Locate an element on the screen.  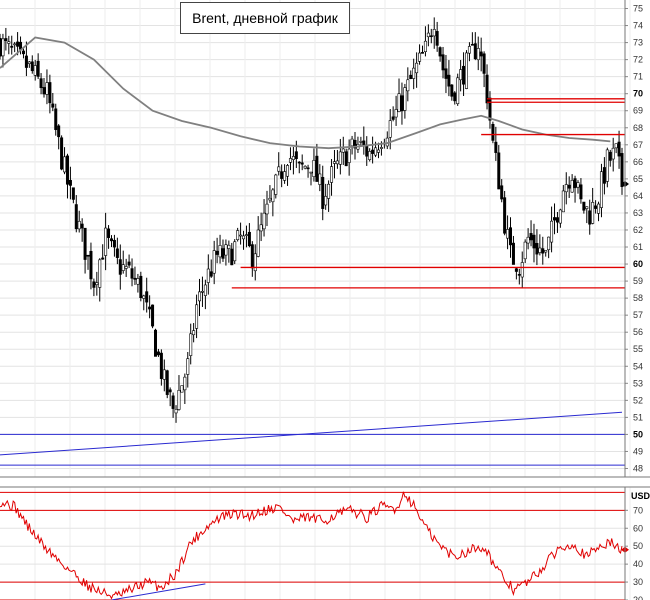
y-tick-label: 75 is located at coordinates (638, 9).